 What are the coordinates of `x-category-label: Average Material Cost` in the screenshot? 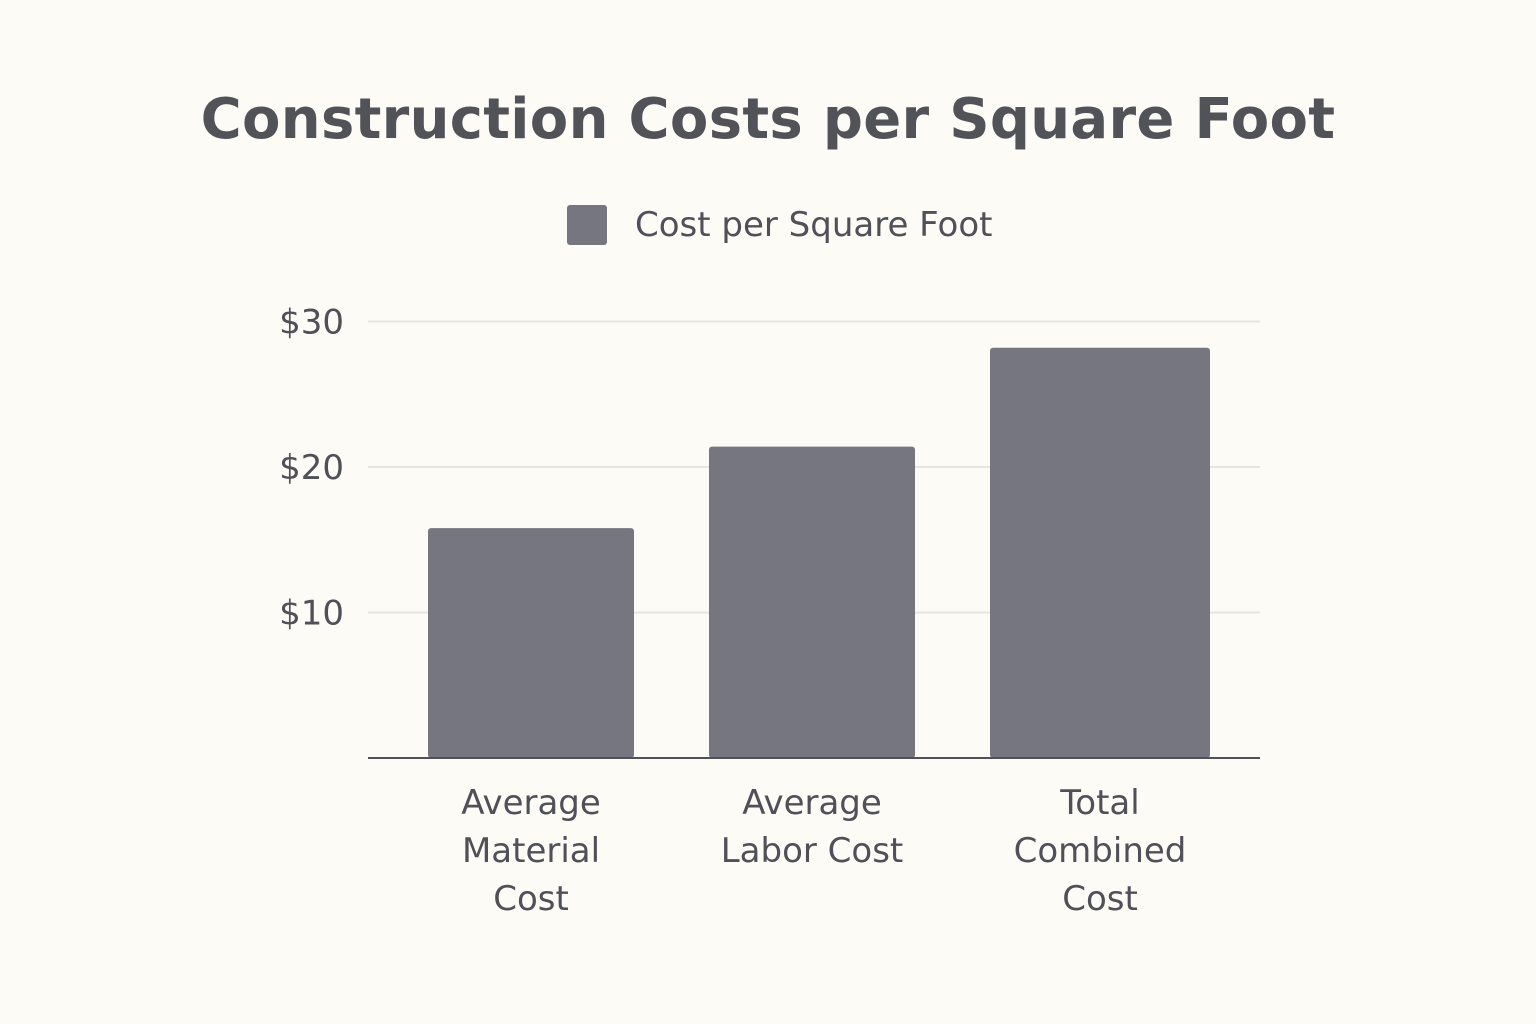 It's located at (531, 851).